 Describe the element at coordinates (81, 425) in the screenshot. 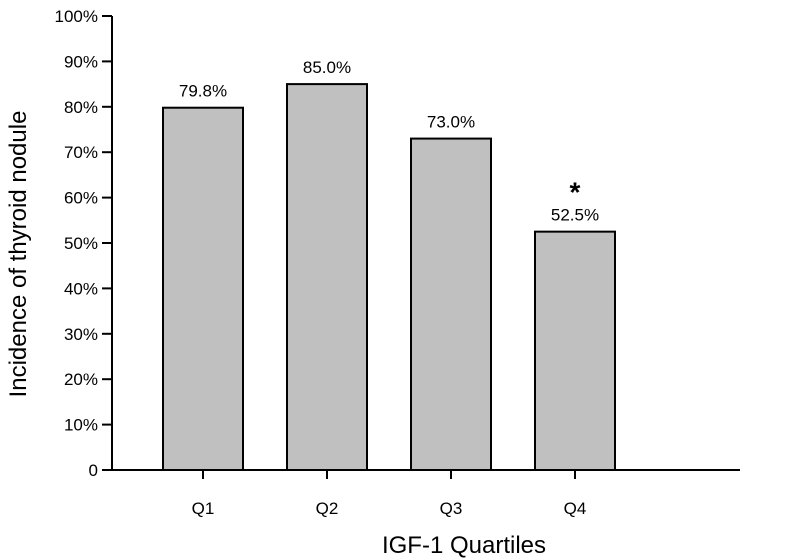

I see `y-tick-label: 10%` at that location.